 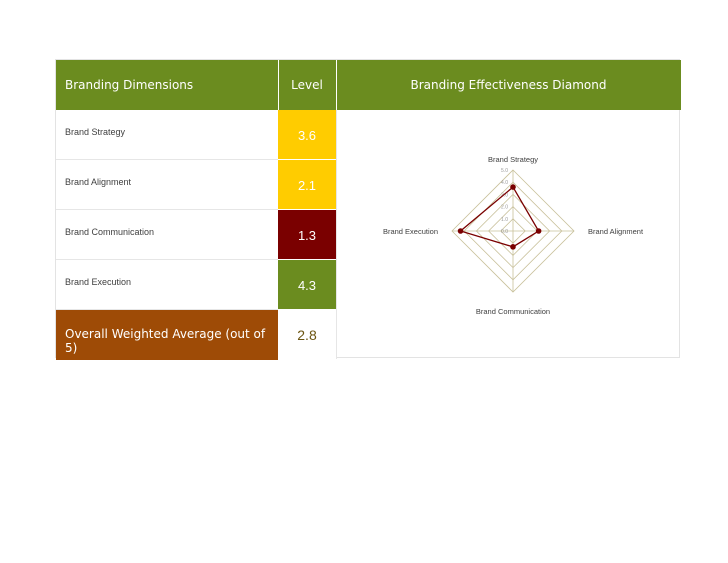 I want to click on tick-label: 1.0, so click(x=504, y=220).